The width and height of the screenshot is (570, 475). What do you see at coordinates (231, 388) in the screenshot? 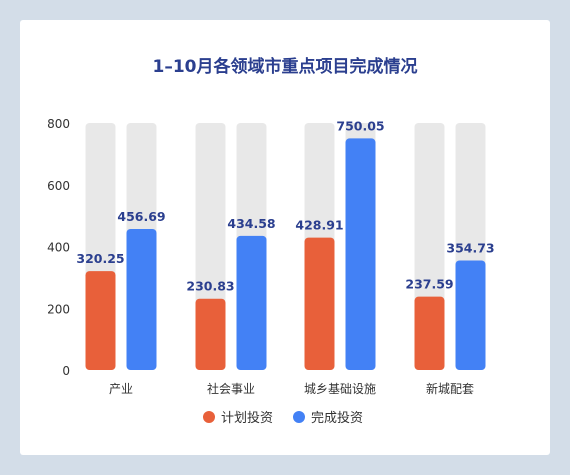
I see `x-category-label: 社会事业` at bounding box center [231, 388].